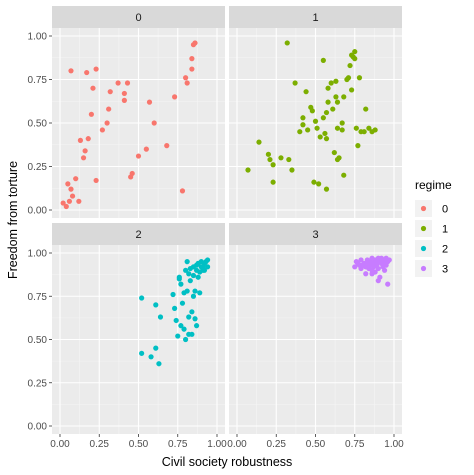 Image resolution: width=474 pixels, height=475 pixels. Describe the element at coordinates (445, 250) in the screenshot. I see `legend-label-2: 2` at that location.